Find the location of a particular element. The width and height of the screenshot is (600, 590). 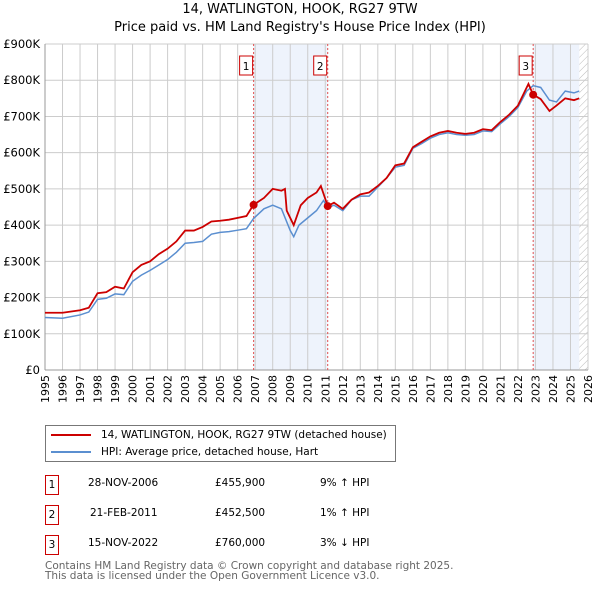

x-tick-label: 1997 is located at coordinates (80, 389).